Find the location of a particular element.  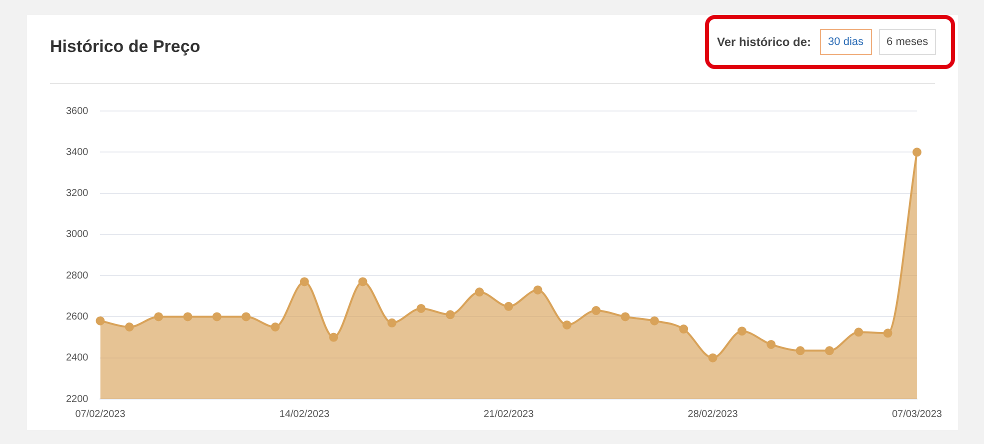

y-tick-label: 3600 is located at coordinates (77, 111).